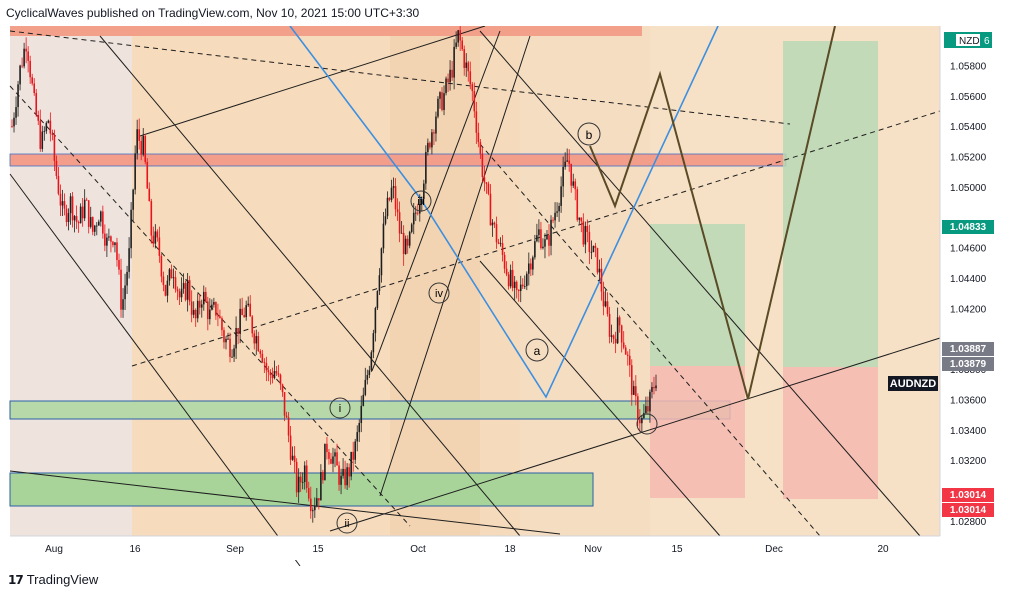 Image resolution: width=1009 pixels, height=598 pixels. What do you see at coordinates (968, 188) in the screenshot?
I see `price-tick-label: 1.05000` at bounding box center [968, 188].